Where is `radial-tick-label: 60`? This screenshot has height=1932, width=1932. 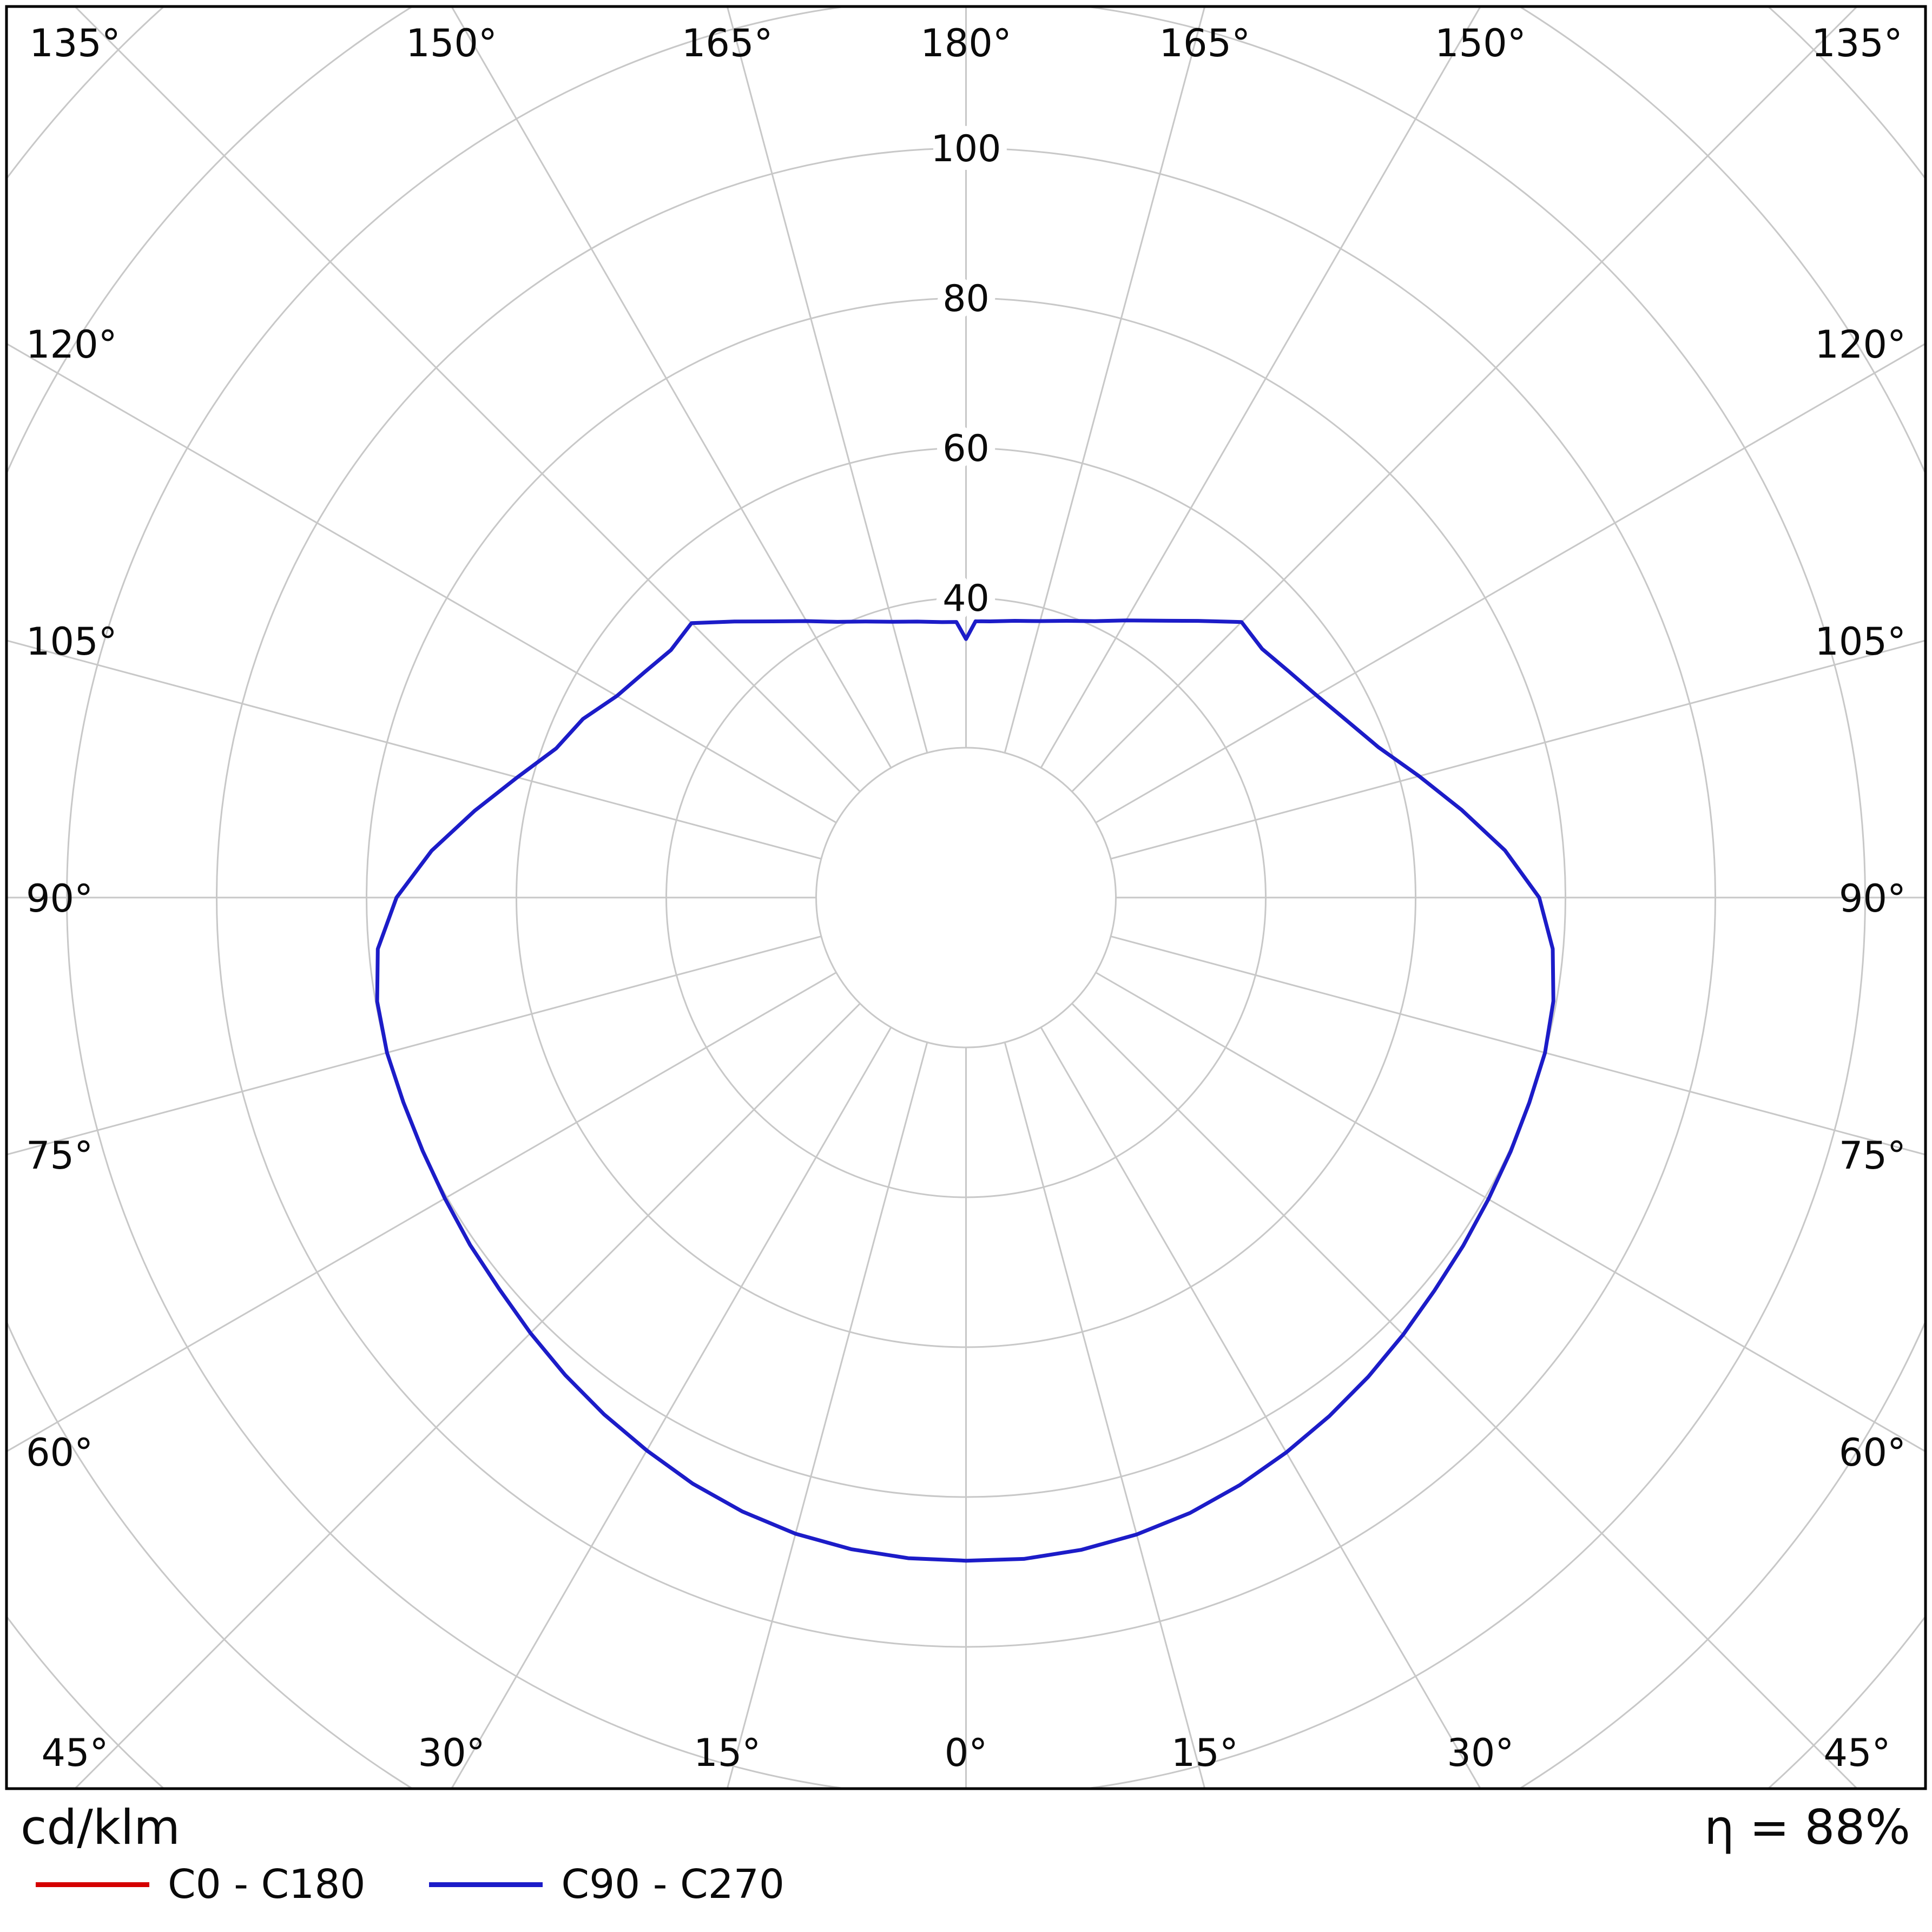
radial-tick-label: 60 is located at coordinates (966, 448).